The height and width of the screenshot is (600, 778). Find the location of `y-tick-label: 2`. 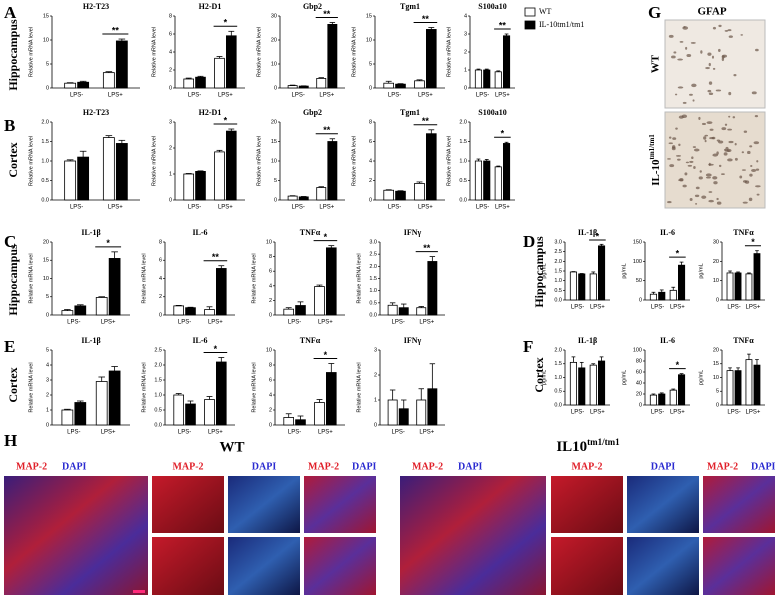

y-tick-label: 2 is located at coordinates (170, 148).